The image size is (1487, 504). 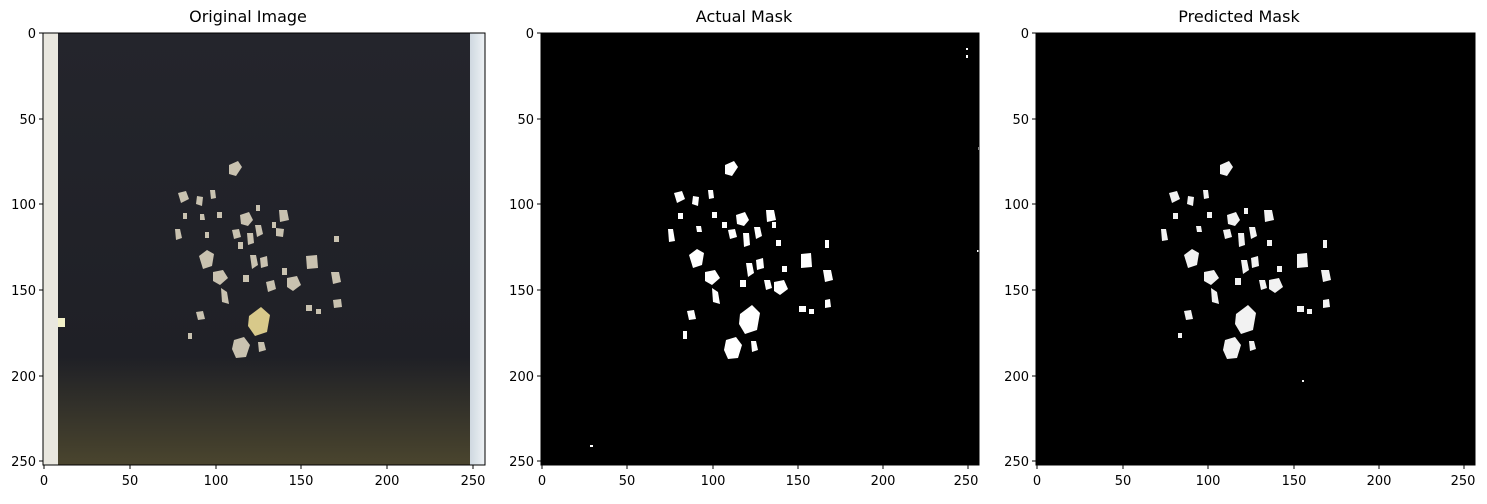 I want to click on gold-rock, so click(x=259, y=321).